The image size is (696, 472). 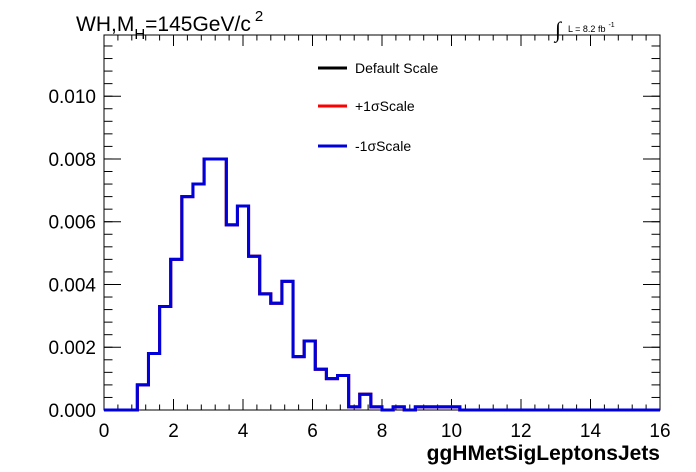 What do you see at coordinates (312, 431) in the screenshot?
I see `x-tick-label: 6` at bounding box center [312, 431].